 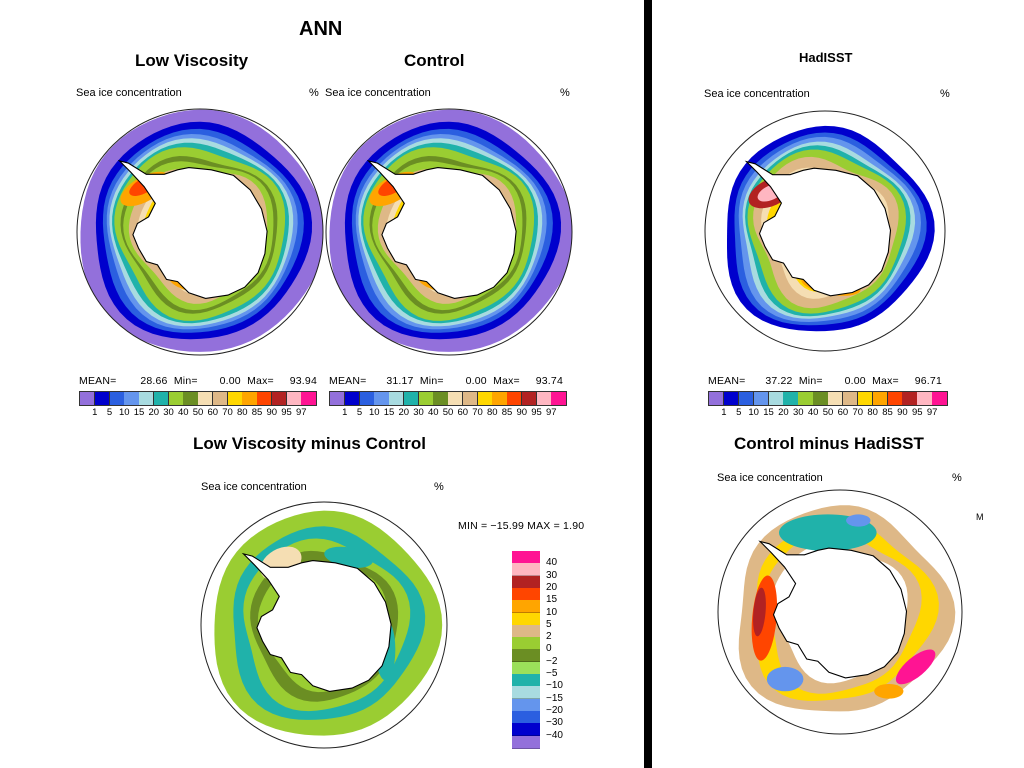 I want to click on diff-stats: MIN = −15.99 MAX = 1.90, so click(x=521, y=526).